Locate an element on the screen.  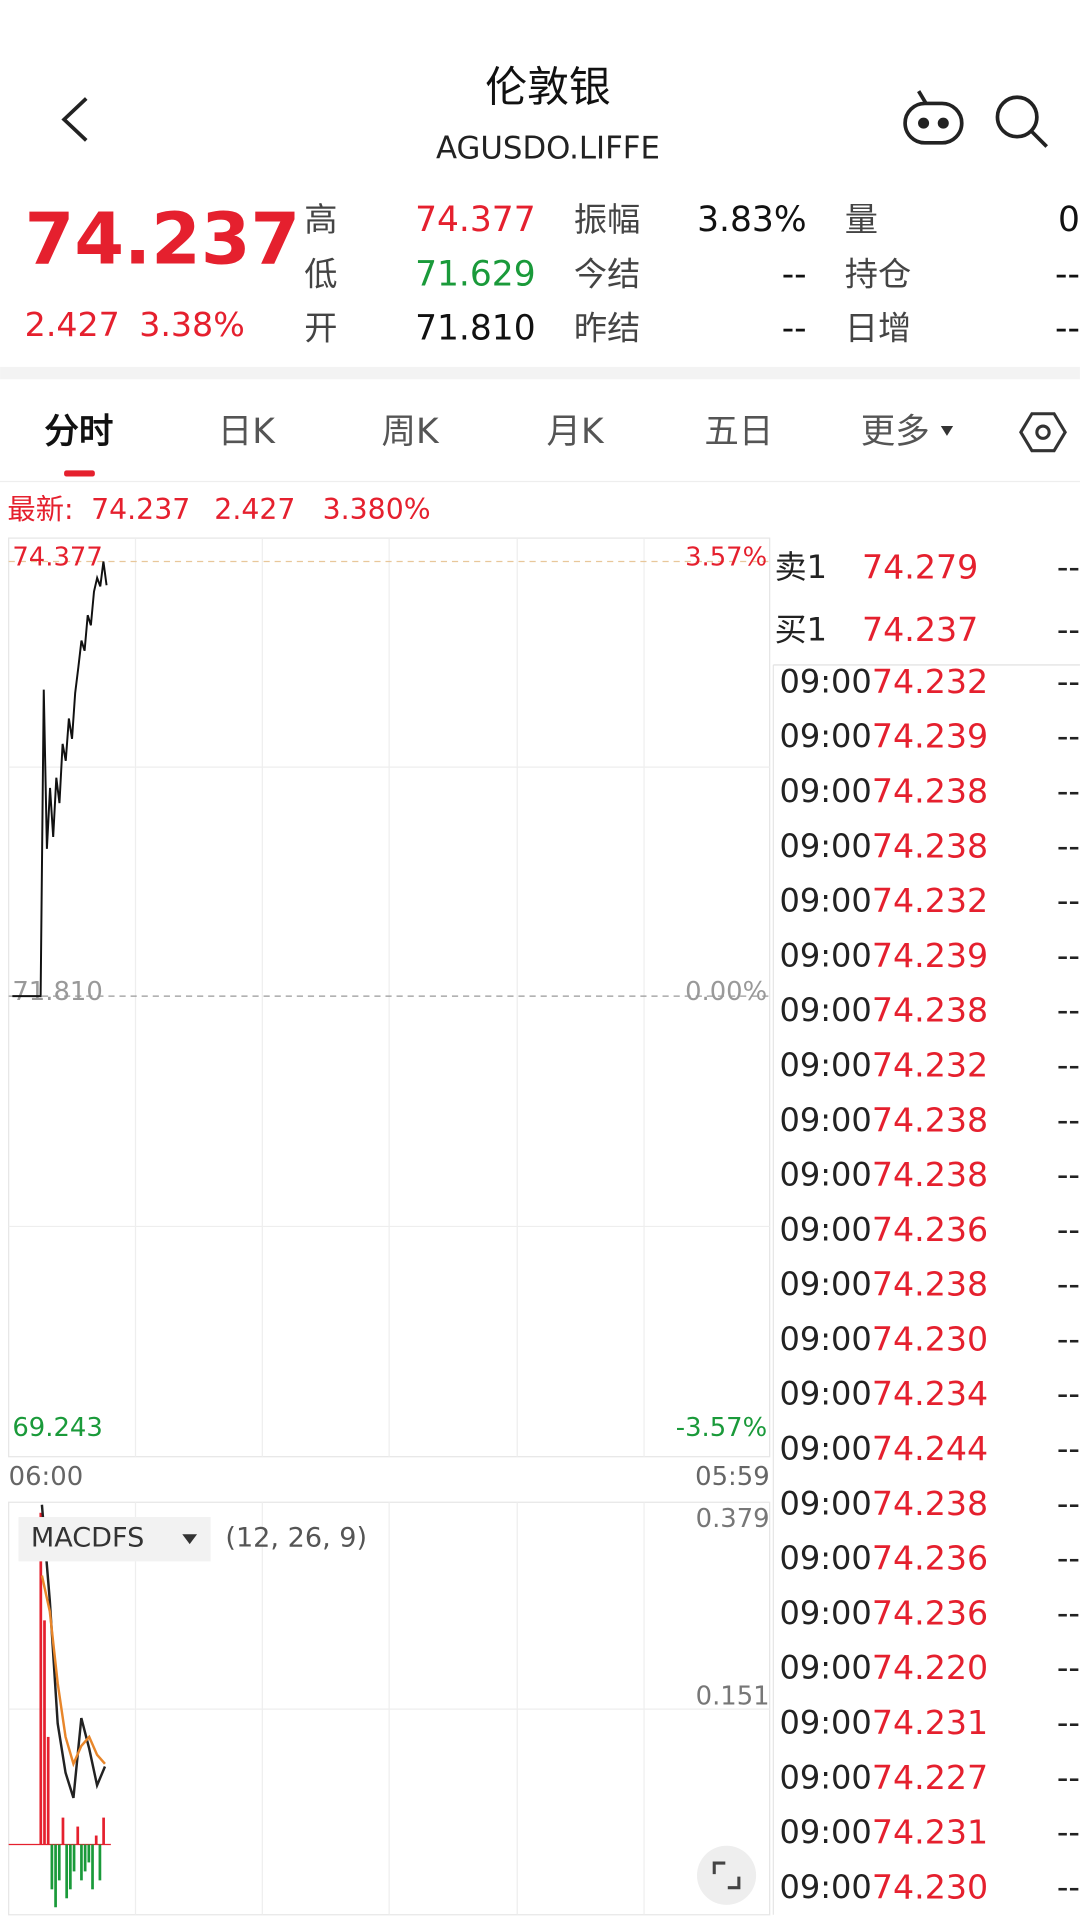
axis-label: 3.57% is located at coordinates (726, 557).